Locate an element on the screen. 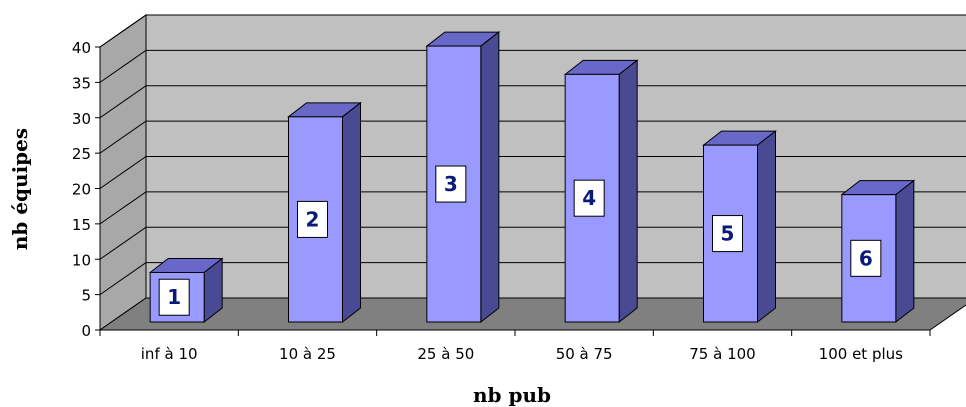 The width and height of the screenshot is (966, 407). bar: 6 is located at coordinates (878, 251).